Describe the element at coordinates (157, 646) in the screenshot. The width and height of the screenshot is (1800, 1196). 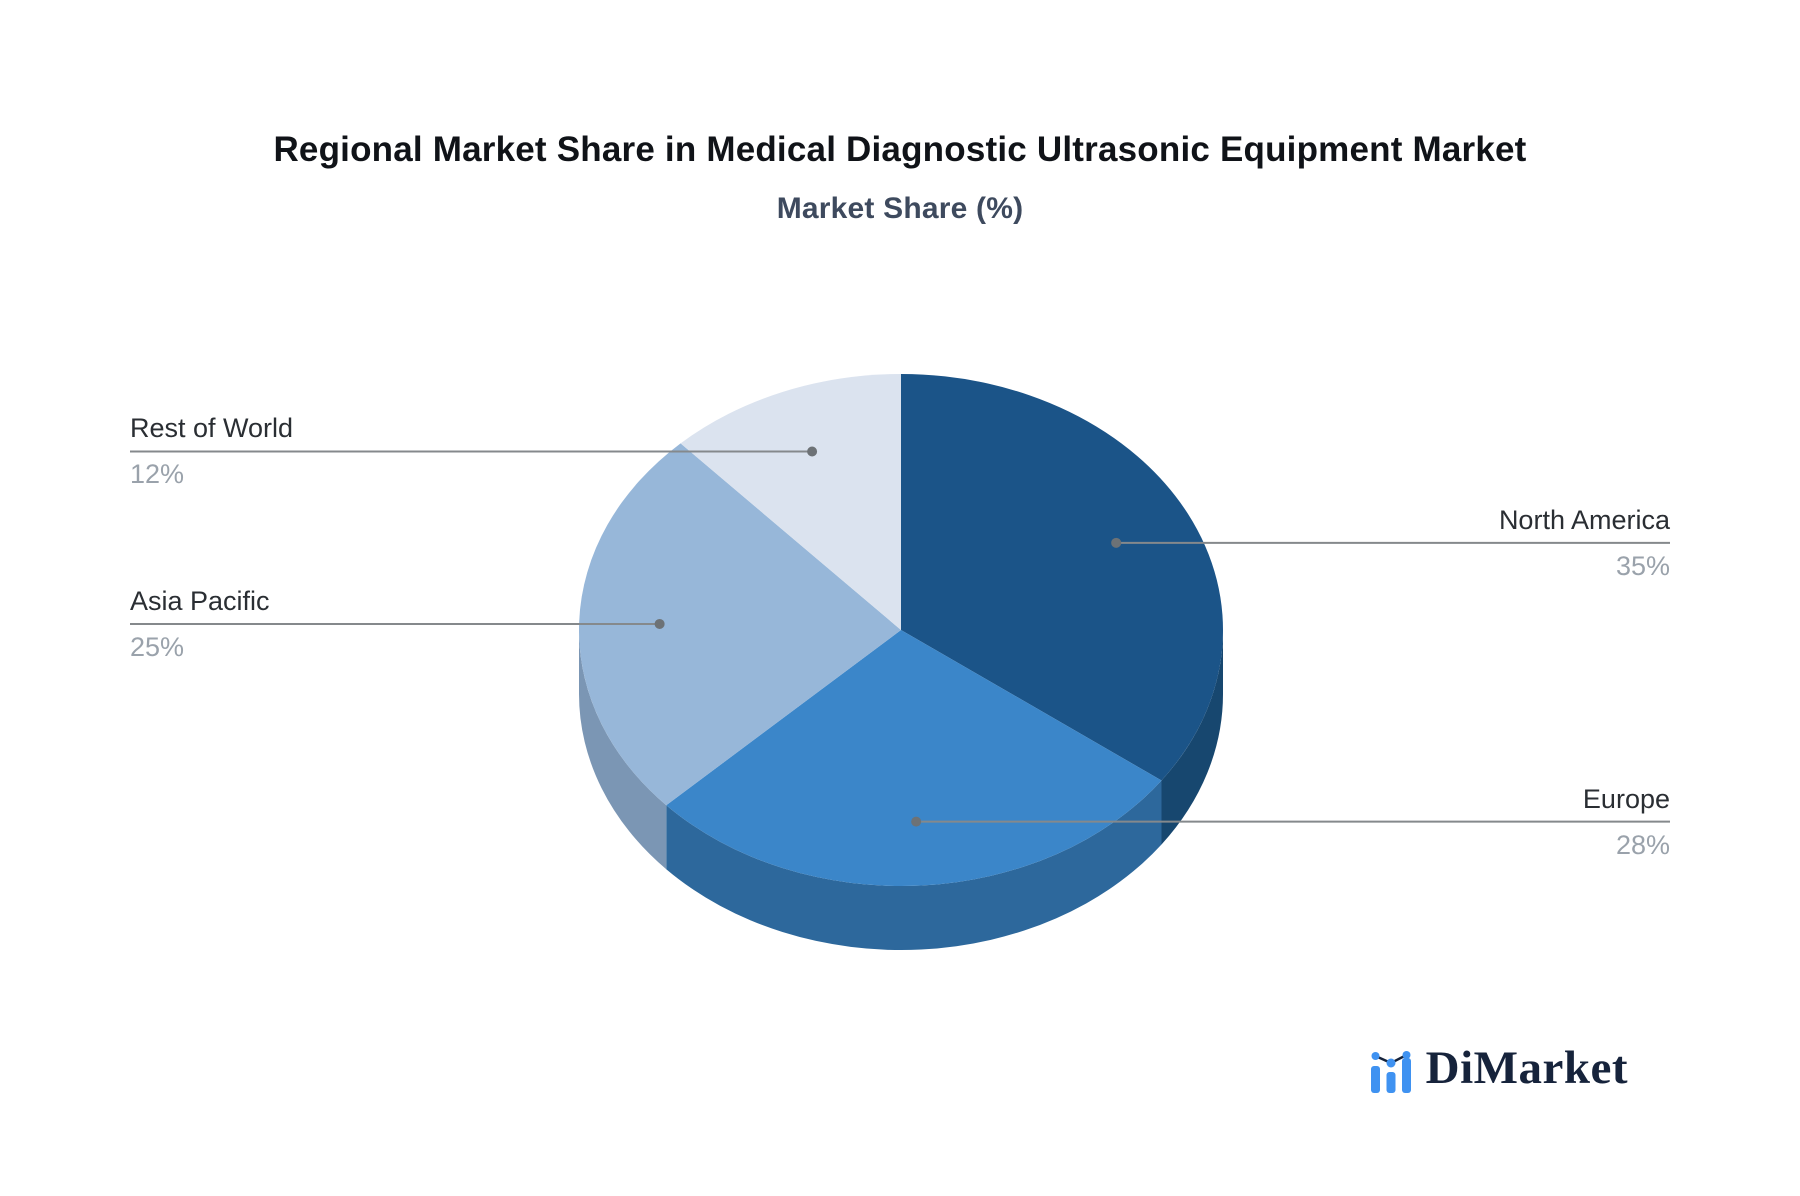
I see `slice-value: 25%` at that location.